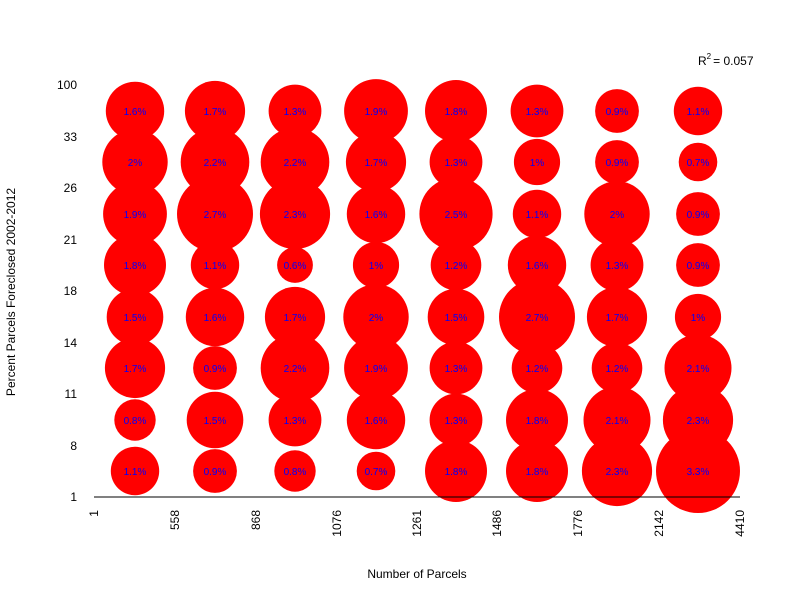  I want to click on bubble-value-label: 2%, so click(135, 163).